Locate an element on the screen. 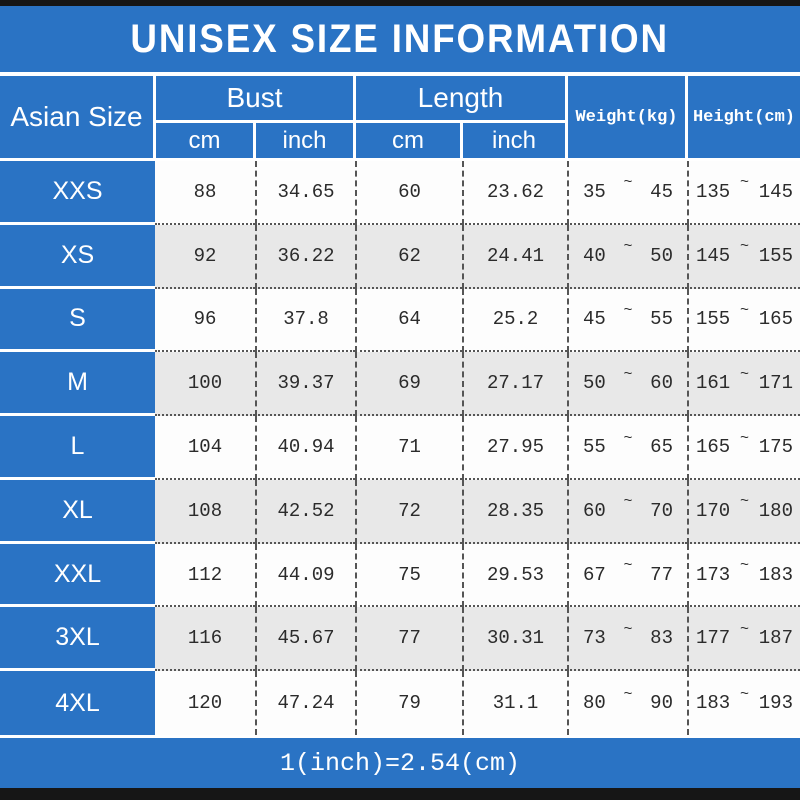 Image resolution: width=800 pixels, height=800 pixels. cell-weight-range: 35 ~45 is located at coordinates (627, 193).